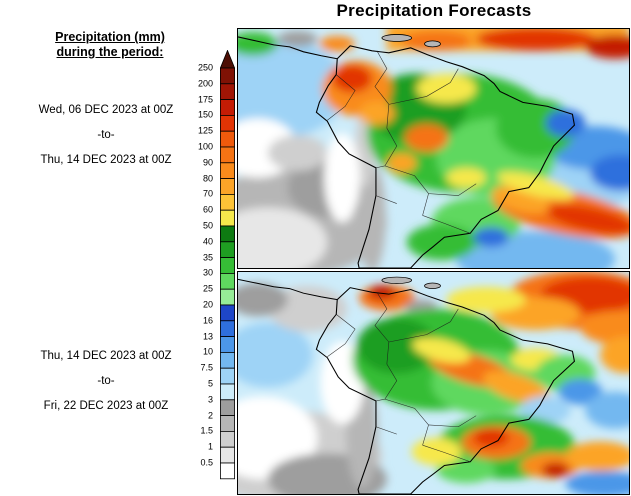 This screenshot has height=496, width=631. Describe the element at coordinates (207, 288) in the screenshot. I see `colorbar-tick-label: 25` at that location.